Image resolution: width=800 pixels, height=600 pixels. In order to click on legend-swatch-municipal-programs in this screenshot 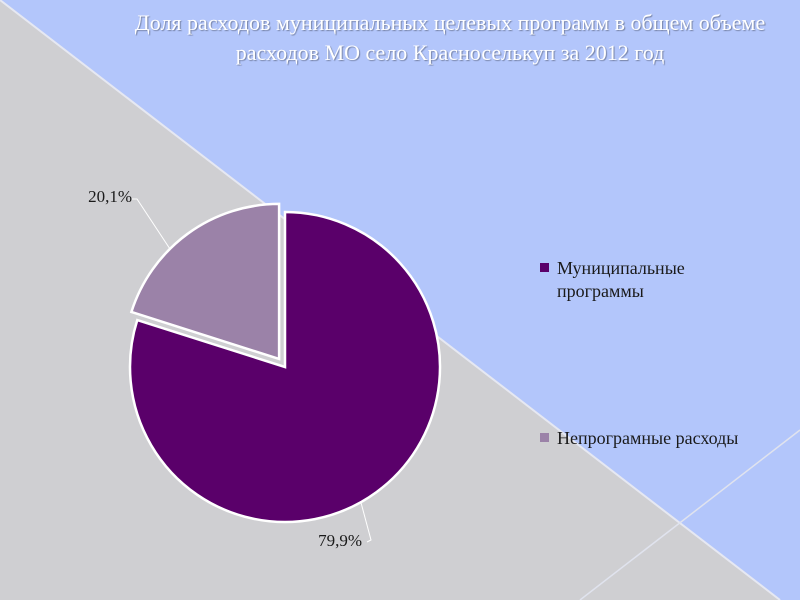, I will do `click(544, 267)`.